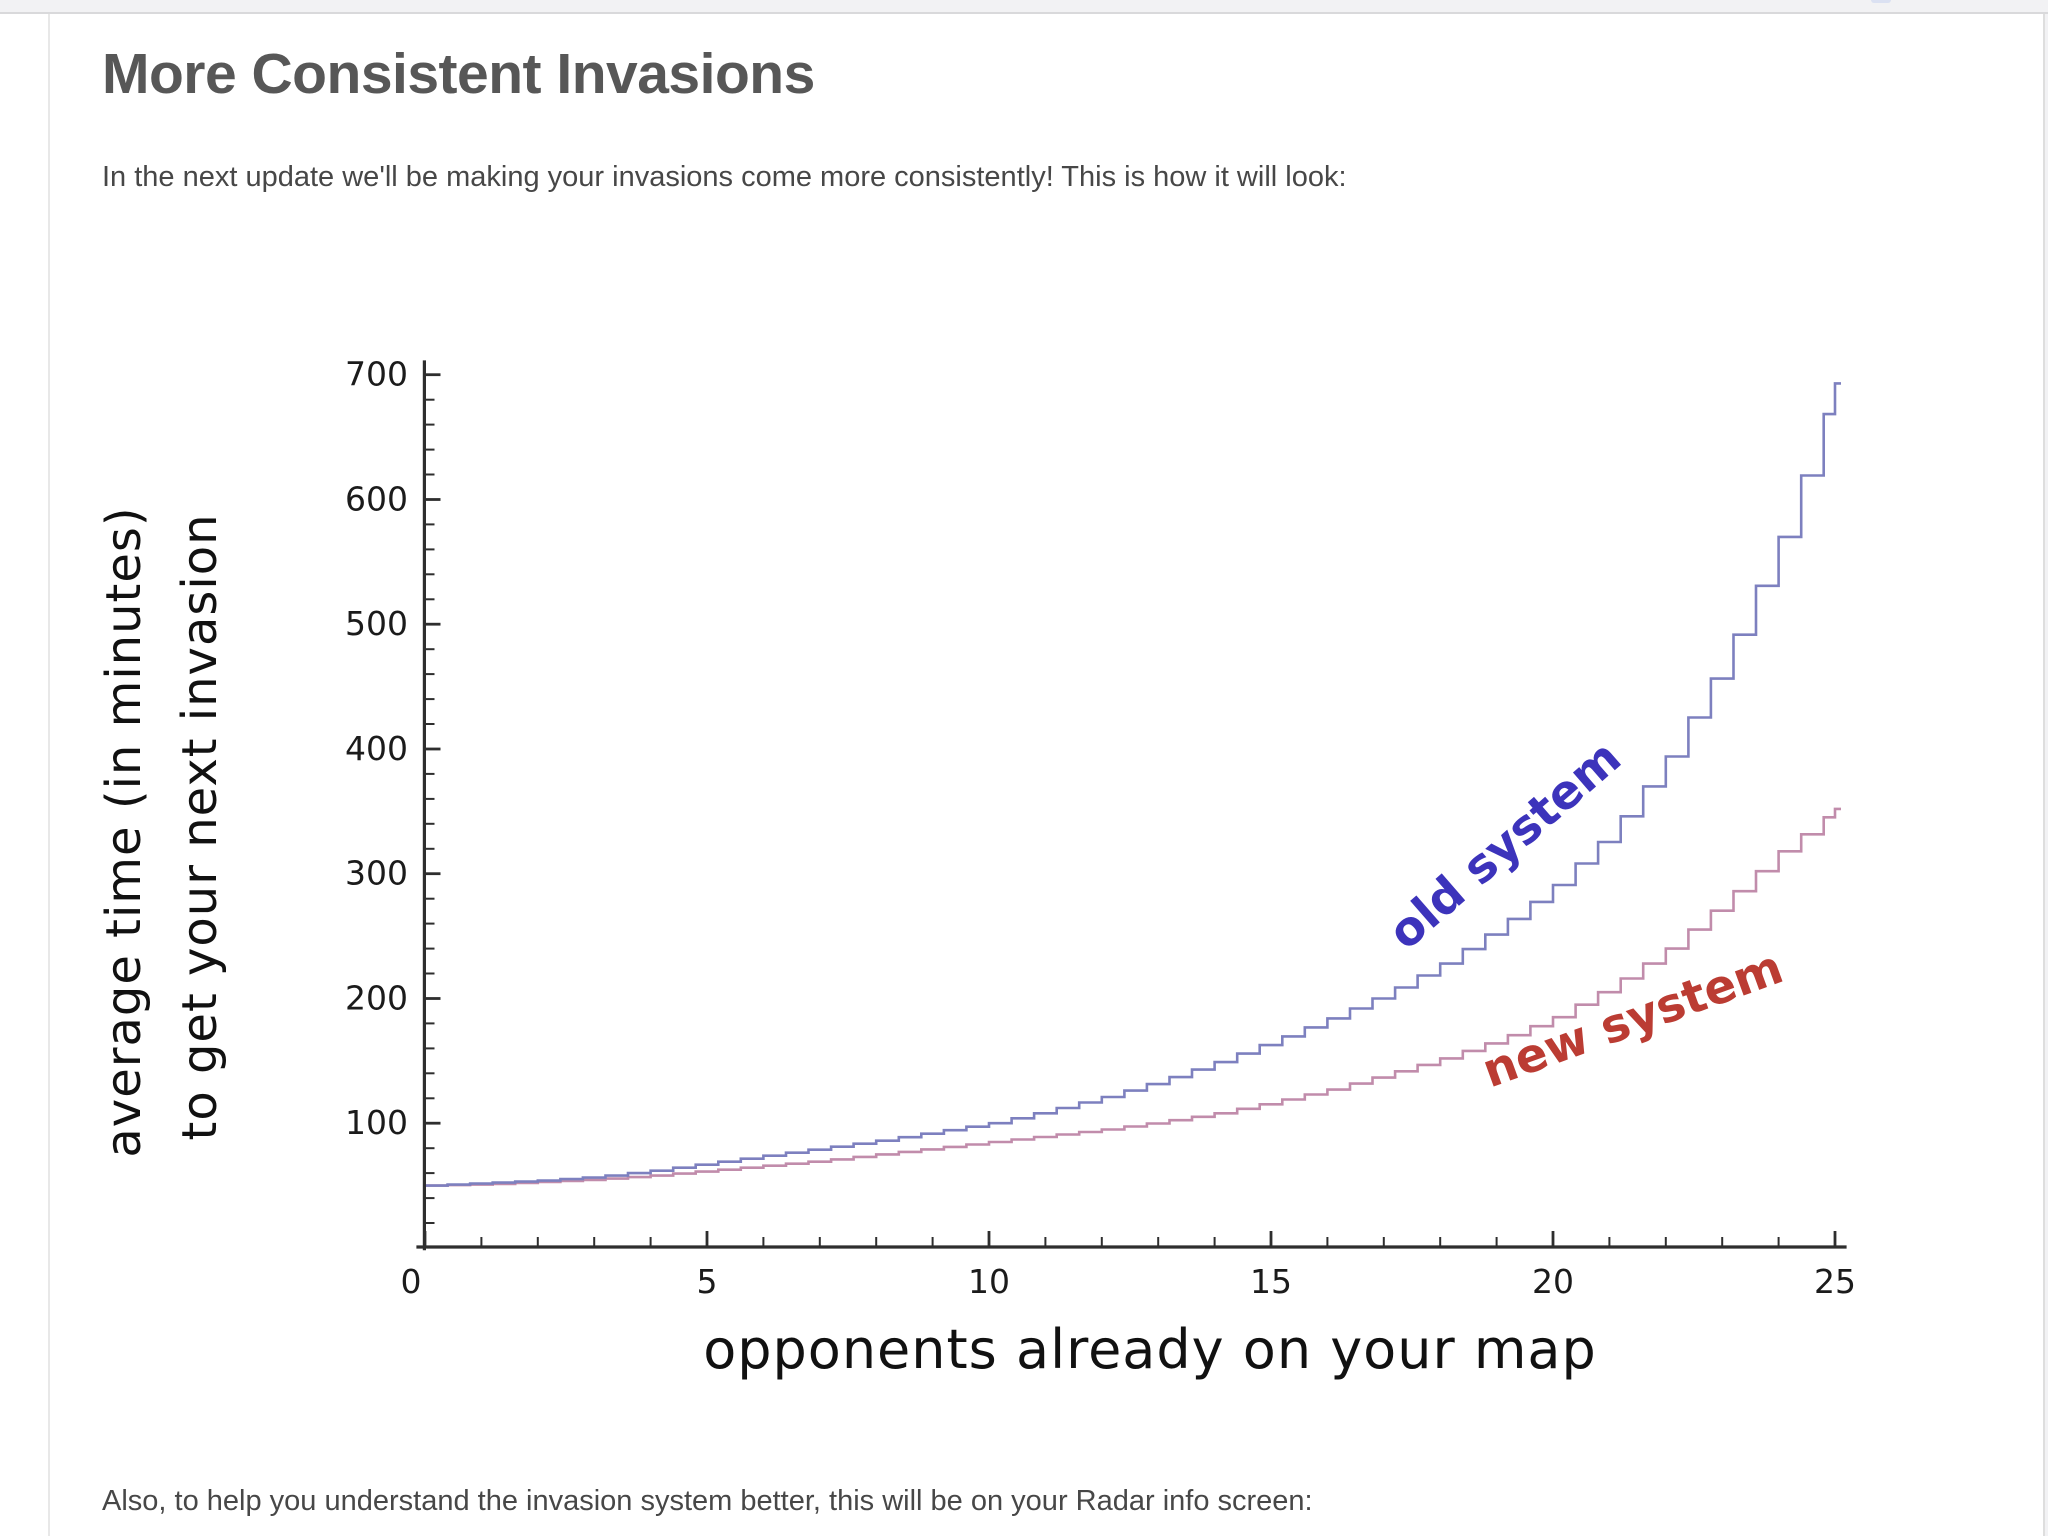 This screenshot has width=2048, height=1536. What do you see at coordinates (1024, 7) in the screenshot?
I see `browser-top-strip` at bounding box center [1024, 7].